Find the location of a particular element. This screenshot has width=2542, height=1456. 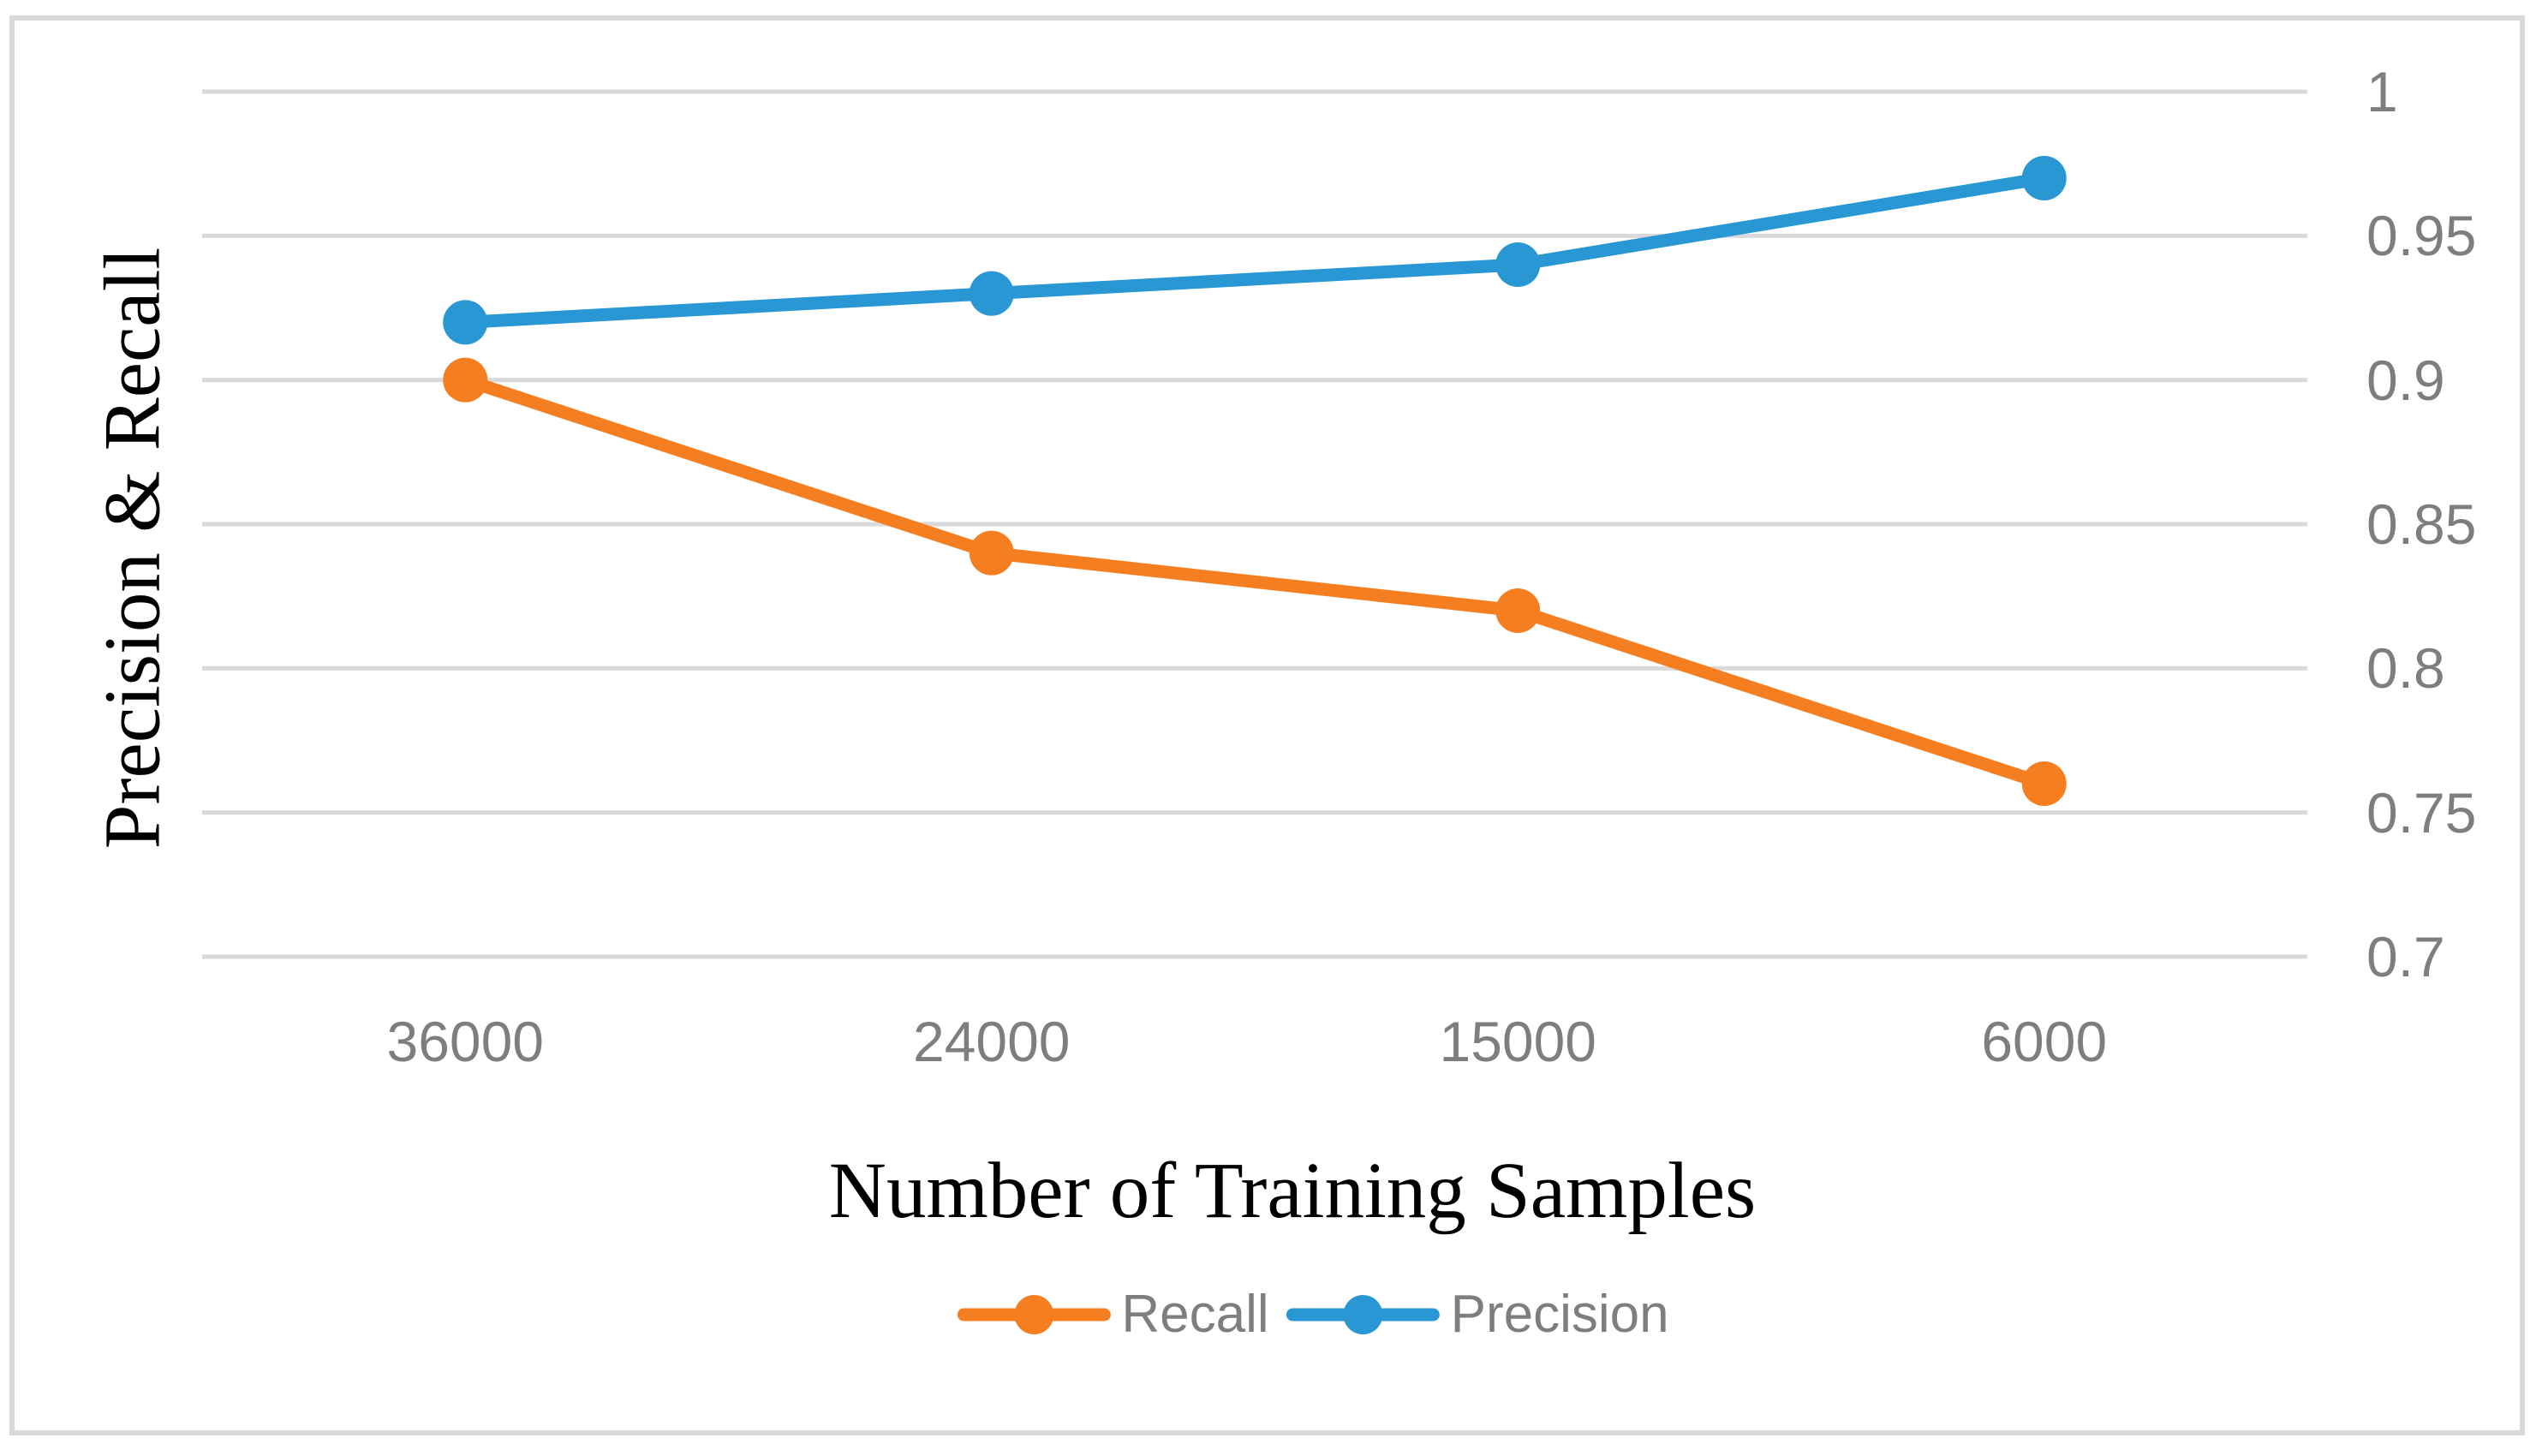

legend: Recall Precision is located at coordinates (1313, 1314).